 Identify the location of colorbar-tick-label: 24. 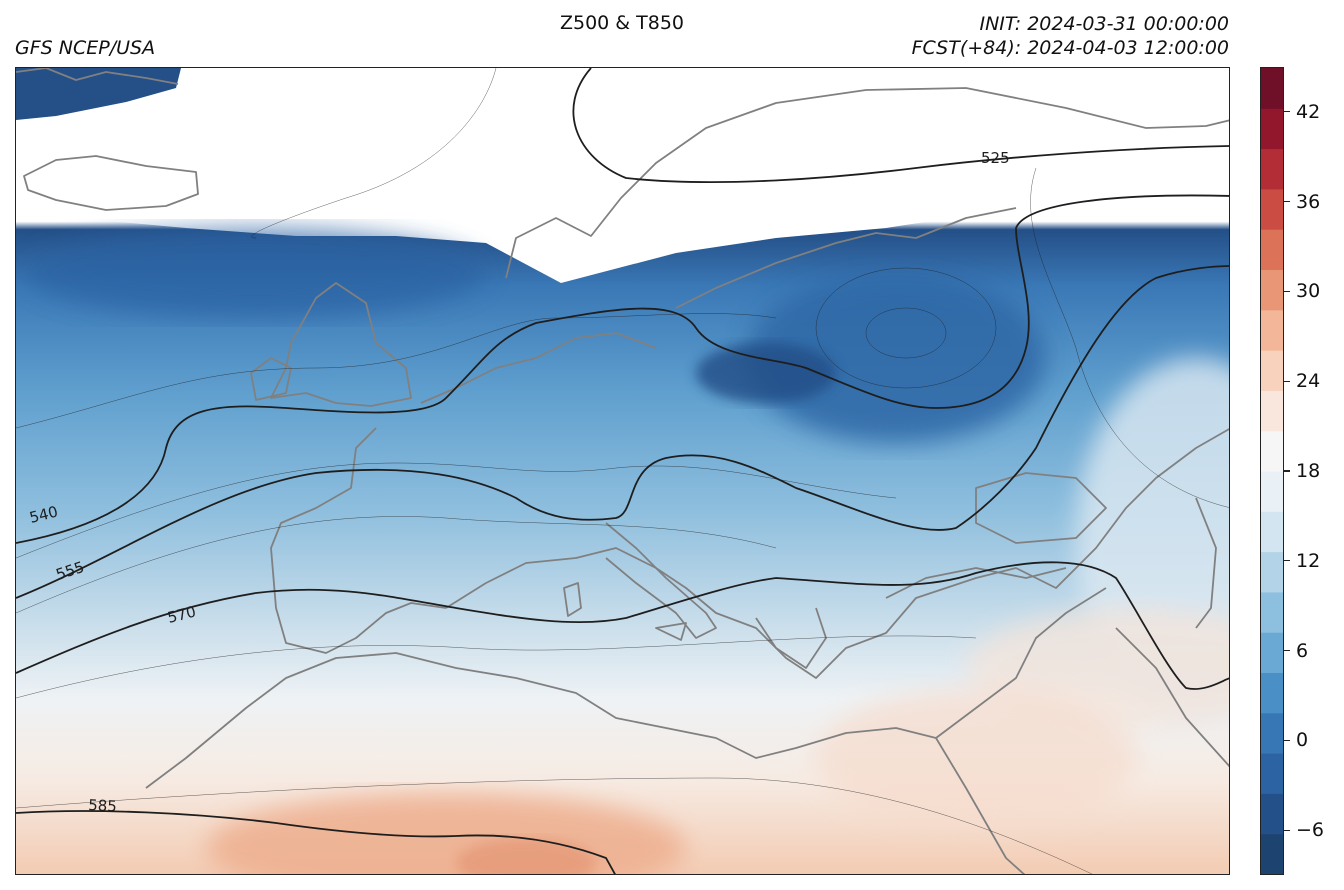
(1308, 381).